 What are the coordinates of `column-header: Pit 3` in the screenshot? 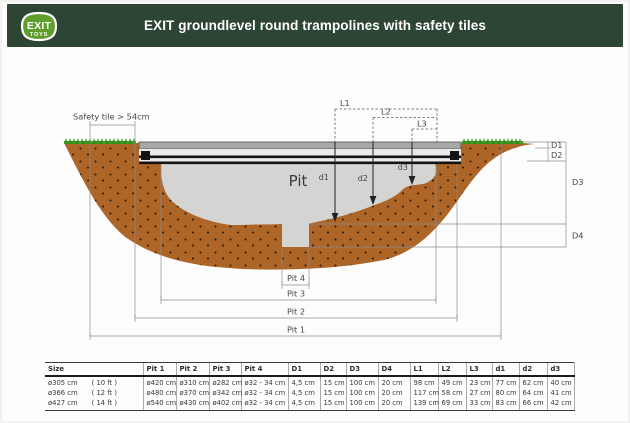 It's located at (224, 369).